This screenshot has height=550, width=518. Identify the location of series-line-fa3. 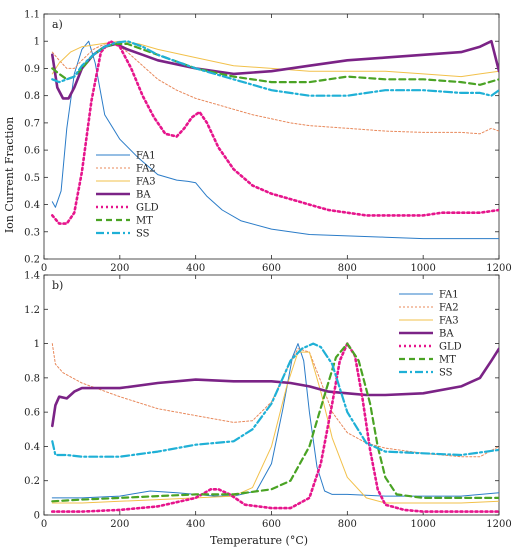
(275, 59).